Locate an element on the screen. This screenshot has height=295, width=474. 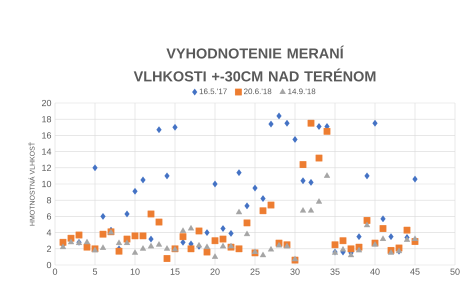
x-tick-label: 25 is located at coordinates (255, 271).